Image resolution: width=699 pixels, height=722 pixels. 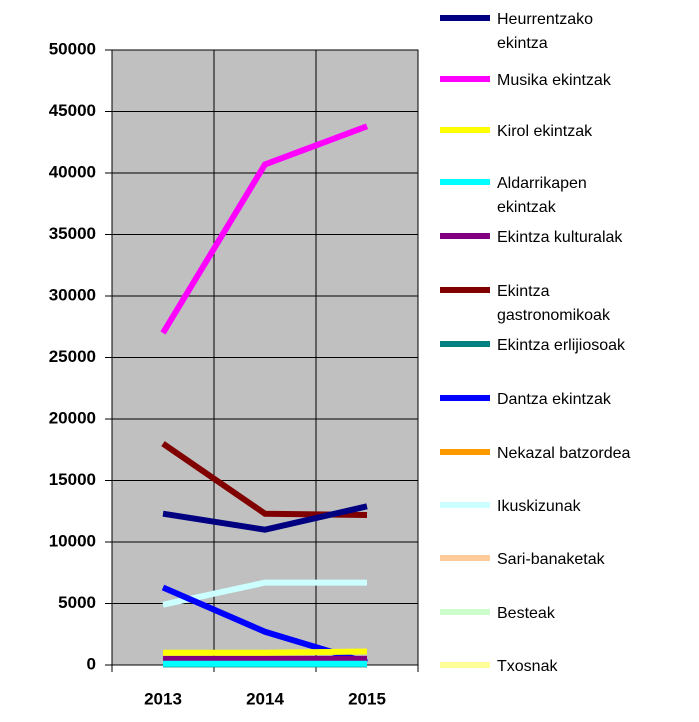 I want to click on y-tick-label: 50000, so click(x=72, y=48).